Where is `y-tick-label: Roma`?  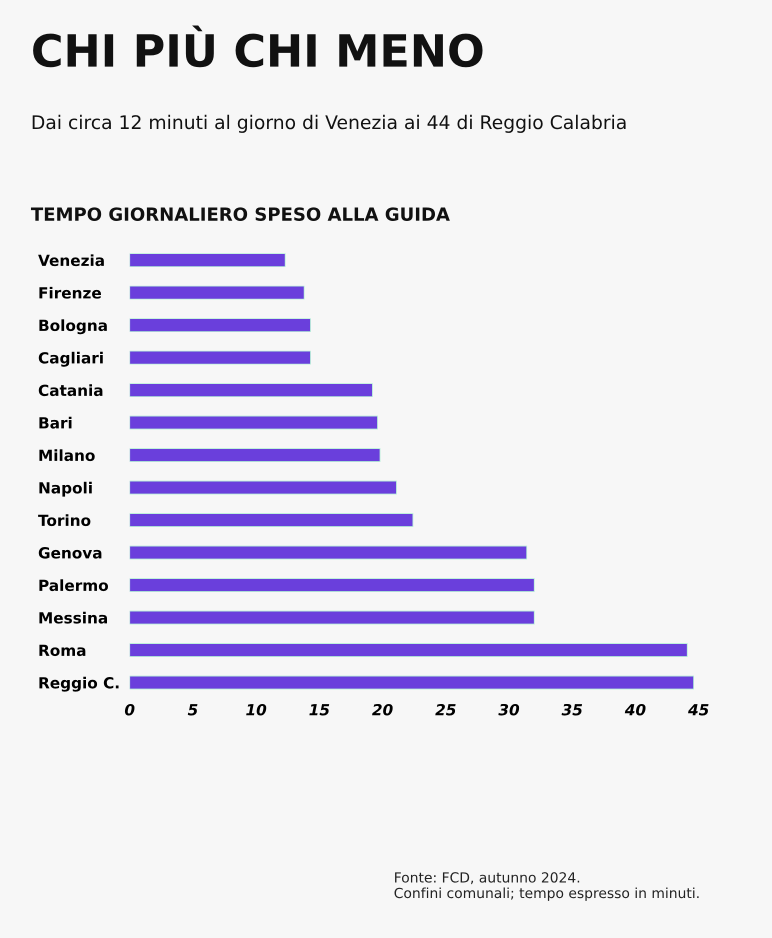
y-tick-label: Roma is located at coordinates (62, 650).